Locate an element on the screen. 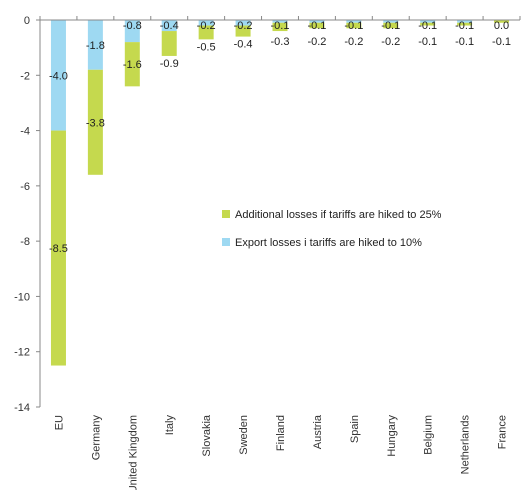  y-tick-label: -10 is located at coordinates (22, 297).